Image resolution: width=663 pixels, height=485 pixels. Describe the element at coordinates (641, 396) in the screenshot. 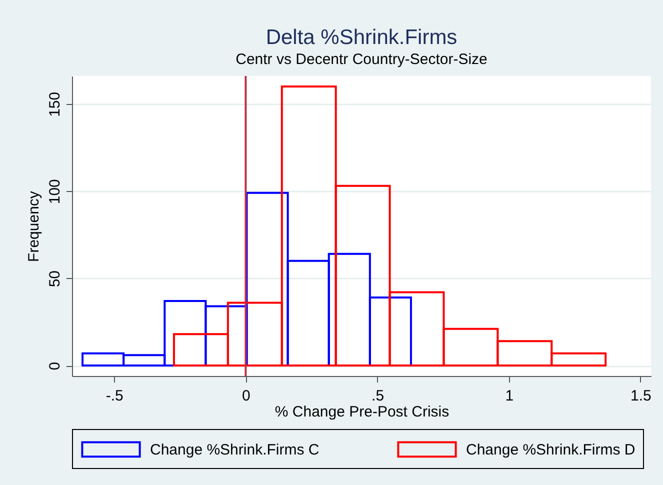

I see `x-tick-label: 1.5` at that location.